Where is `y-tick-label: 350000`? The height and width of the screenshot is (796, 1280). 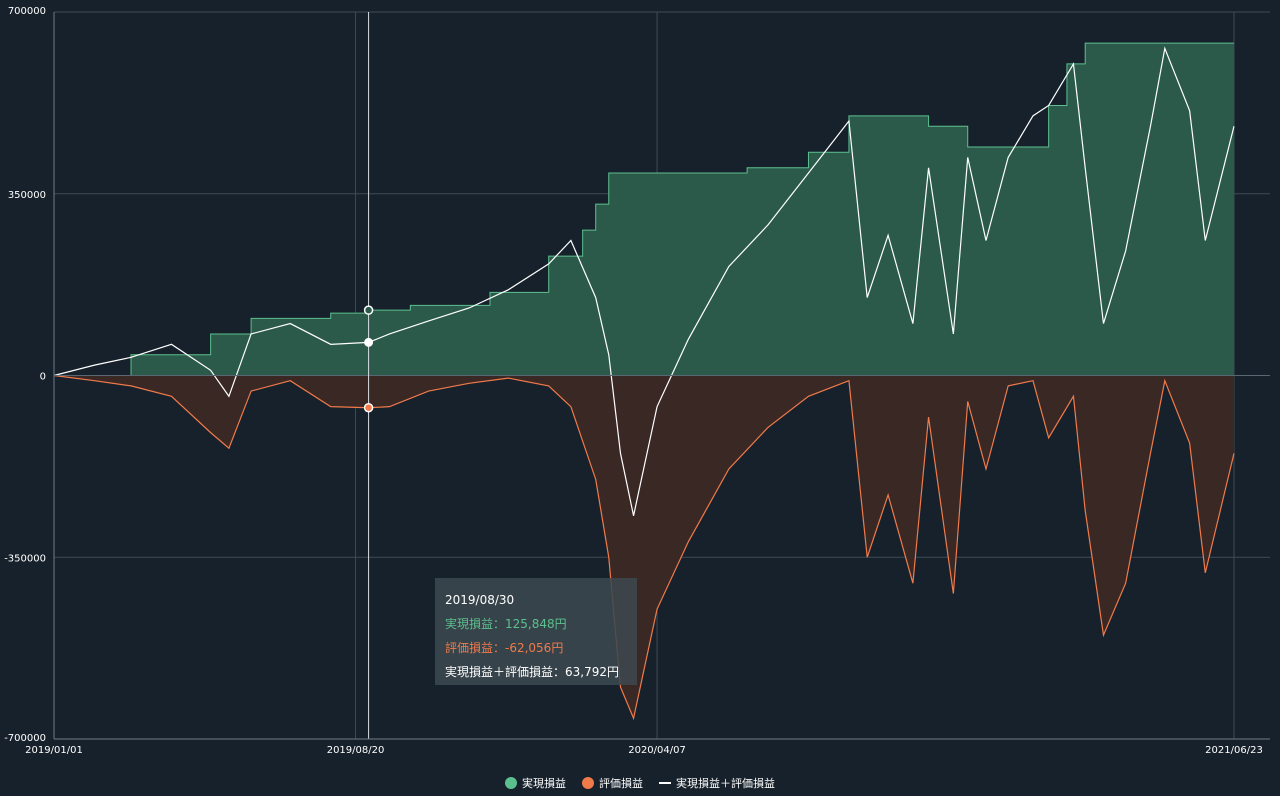
y-tick-label: 350000 is located at coordinates (27, 195).